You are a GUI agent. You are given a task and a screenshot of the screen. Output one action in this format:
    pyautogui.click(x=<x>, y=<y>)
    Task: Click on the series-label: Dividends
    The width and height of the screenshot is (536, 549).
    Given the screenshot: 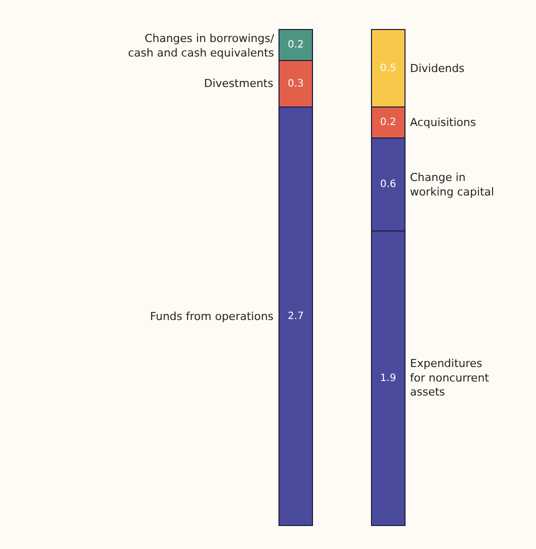 What is the action you would take?
    pyautogui.click(x=437, y=68)
    